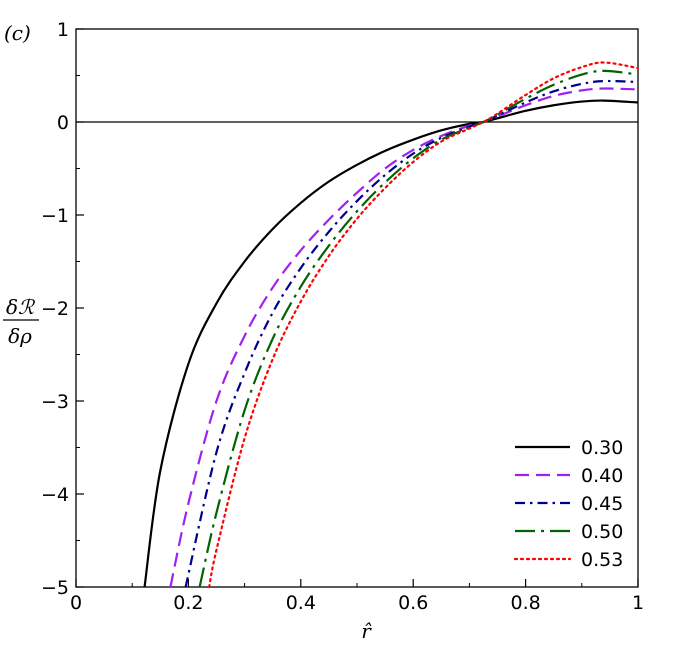  What do you see at coordinates (602, 504) in the screenshot?
I see `legend-label: 0.45` at bounding box center [602, 504].